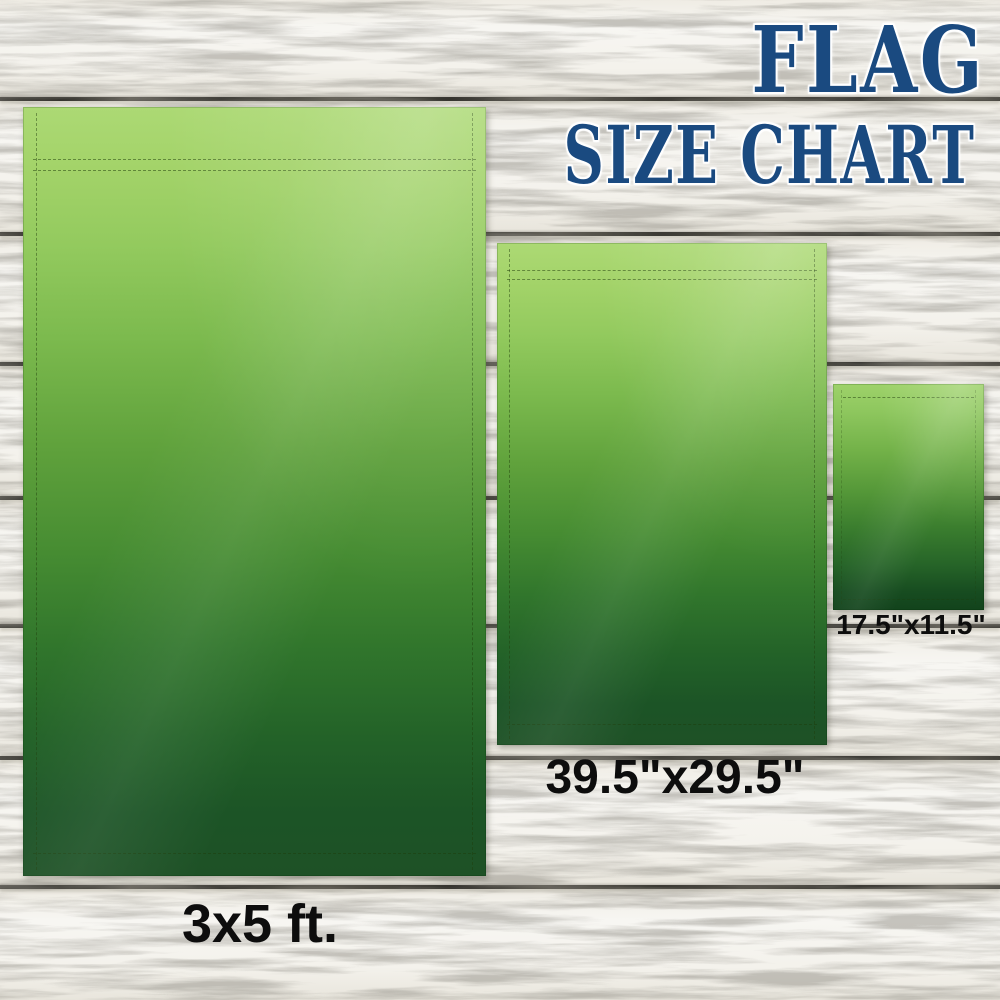  I want to click on page-title-line1: FLAG, so click(868, 60).